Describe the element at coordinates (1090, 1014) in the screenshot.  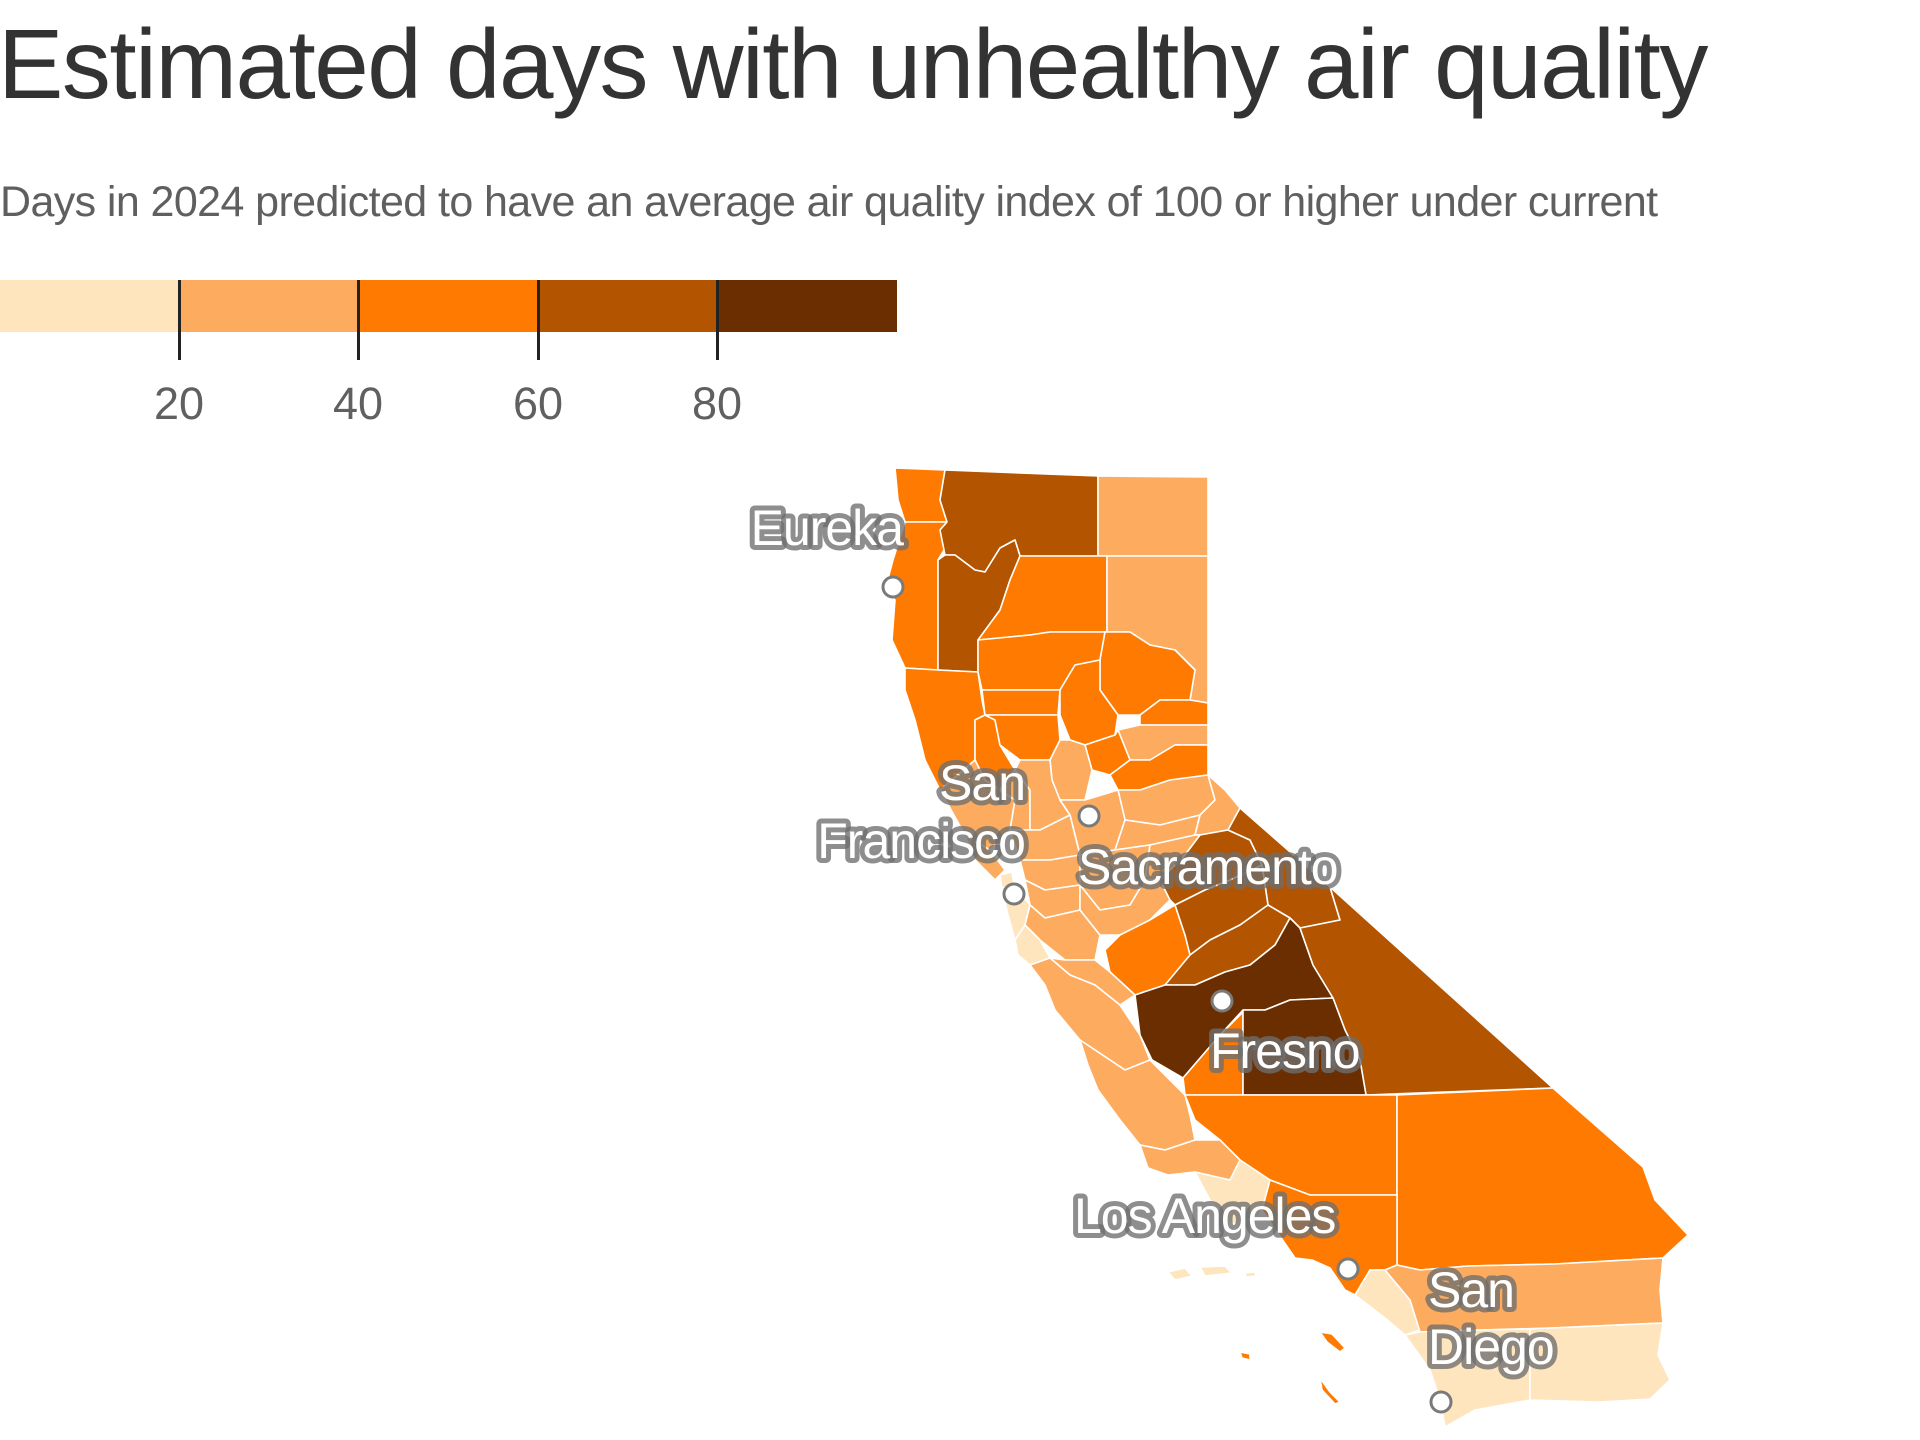
I see `county-monterey` at that location.